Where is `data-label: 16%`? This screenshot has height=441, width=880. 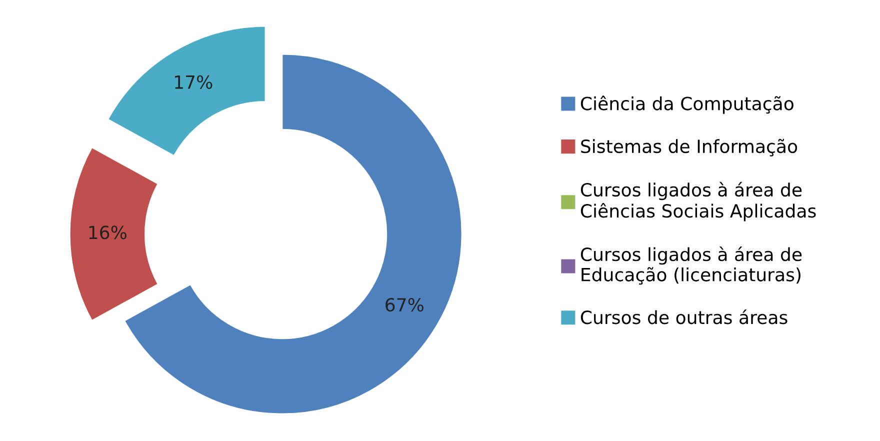
data-label: 16% is located at coordinates (107, 233).